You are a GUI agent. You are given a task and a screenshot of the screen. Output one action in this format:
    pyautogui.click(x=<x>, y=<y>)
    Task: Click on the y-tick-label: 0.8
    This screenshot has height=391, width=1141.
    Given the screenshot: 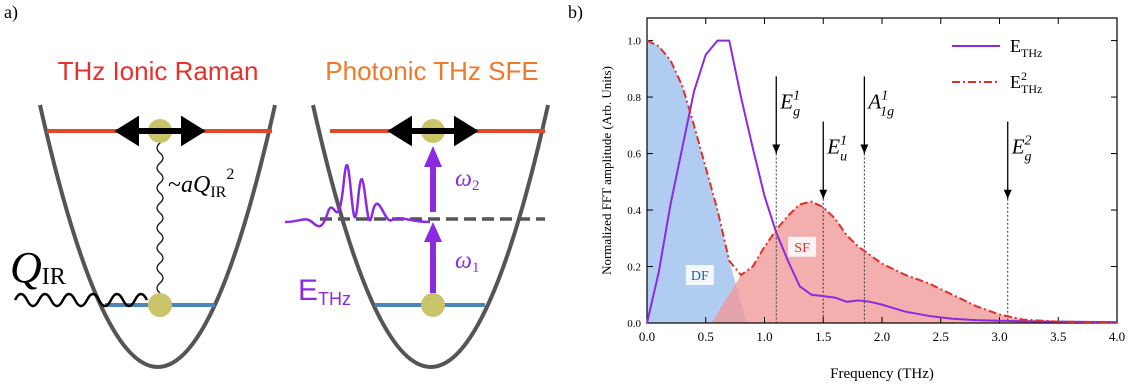 What is the action you would take?
    pyautogui.click(x=634, y=98)
    